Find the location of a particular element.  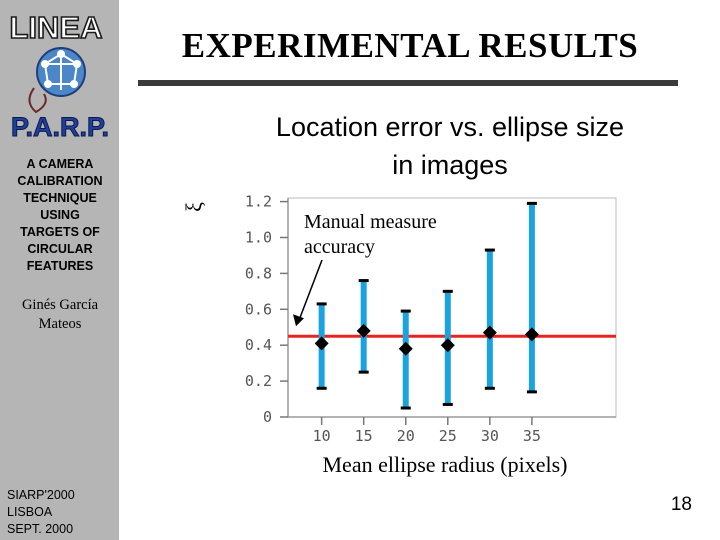

x-tick-label: 30 is located at coordinates (490, 436).